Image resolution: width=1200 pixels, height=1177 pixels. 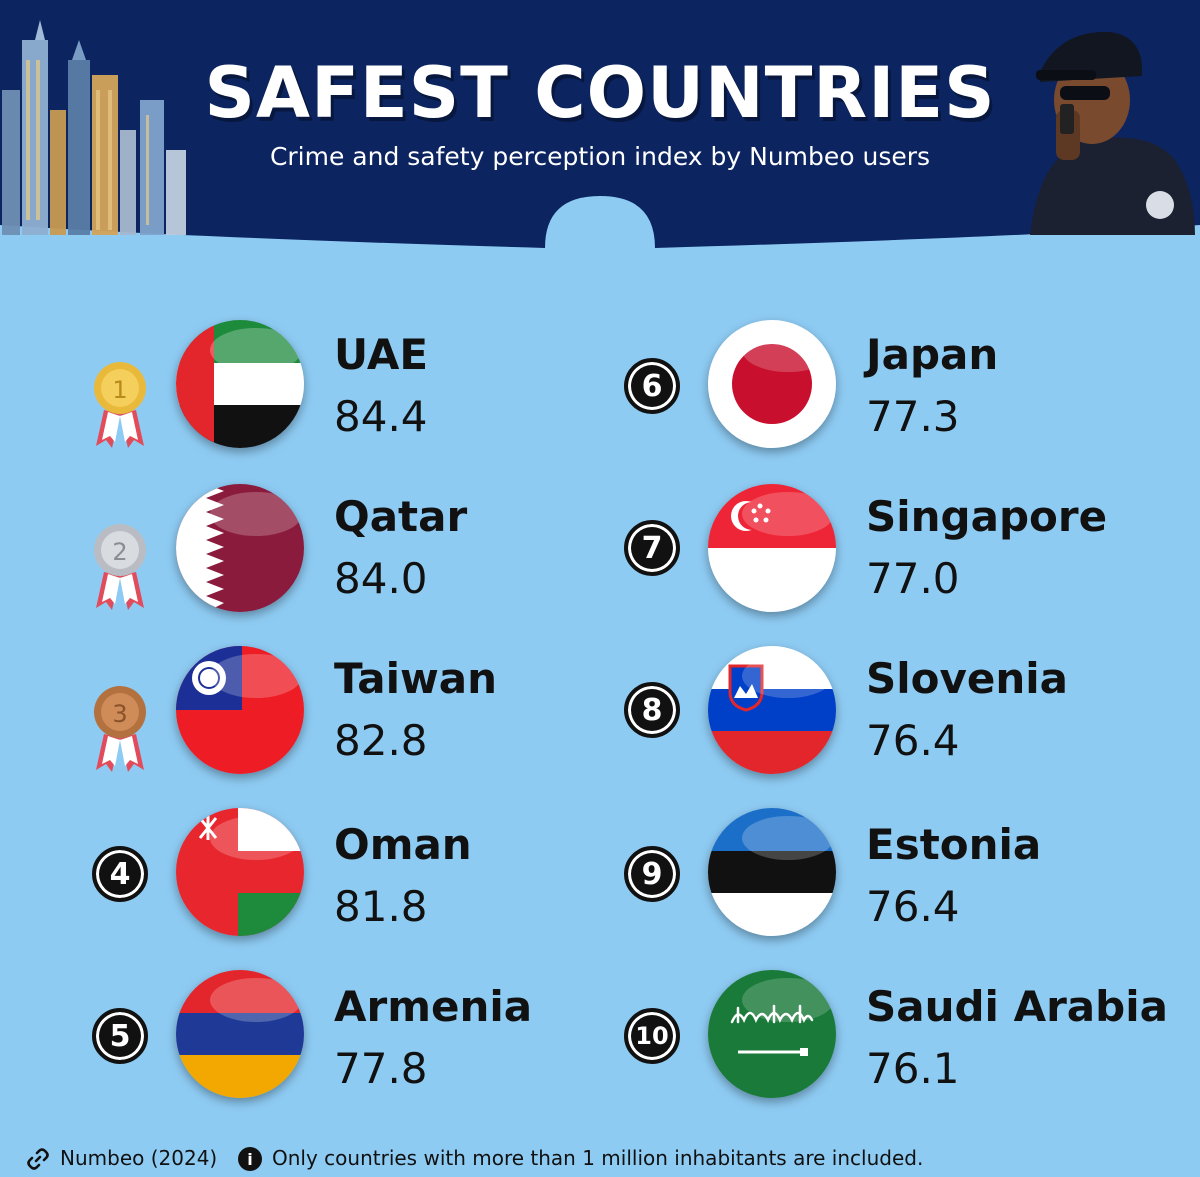 What do you see at coordinates (240, 1034) in the screenshot?
I see `flag-armenia-icon` at bounding box center [240, 1034].